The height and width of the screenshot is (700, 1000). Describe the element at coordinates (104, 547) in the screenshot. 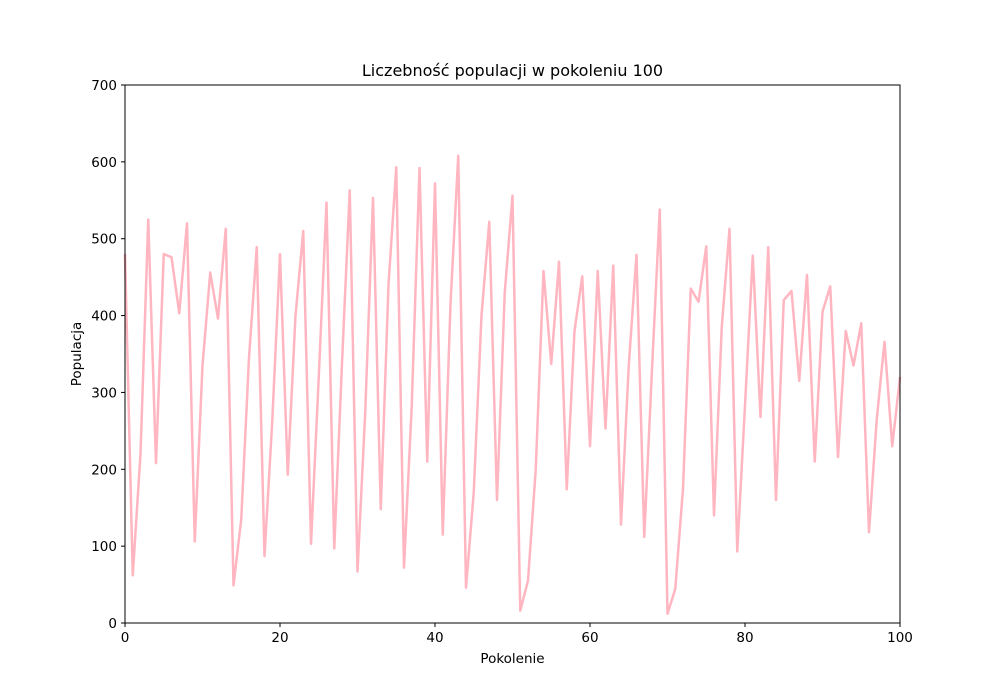

I see `y-tick-label: 100` at that location.